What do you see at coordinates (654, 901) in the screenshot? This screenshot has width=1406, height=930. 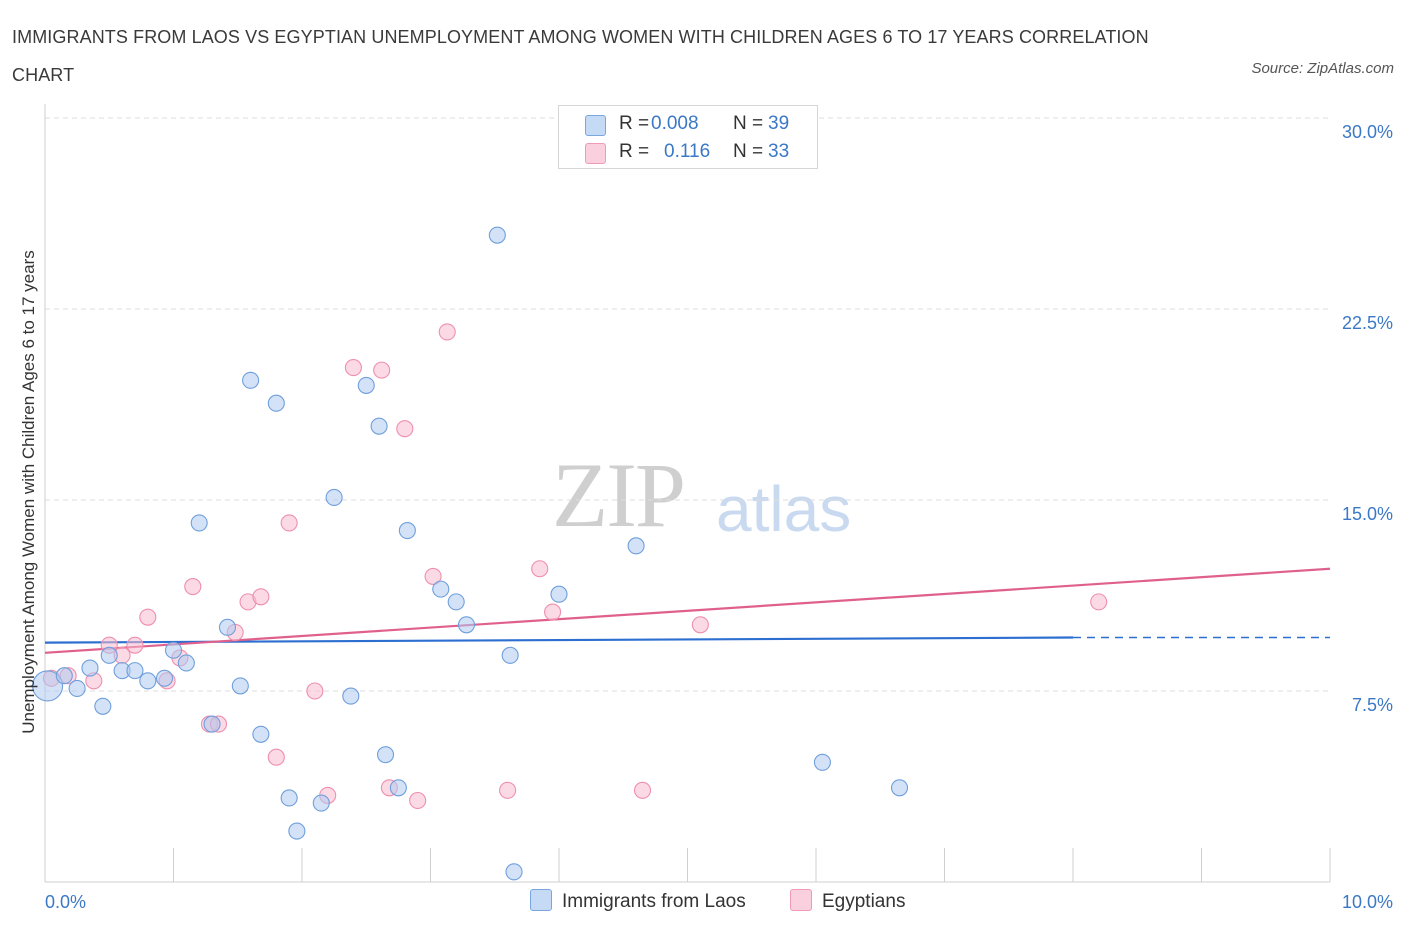 I see `laos-legend-label: Immigrants from Laos` at bounding box center [654, 901].